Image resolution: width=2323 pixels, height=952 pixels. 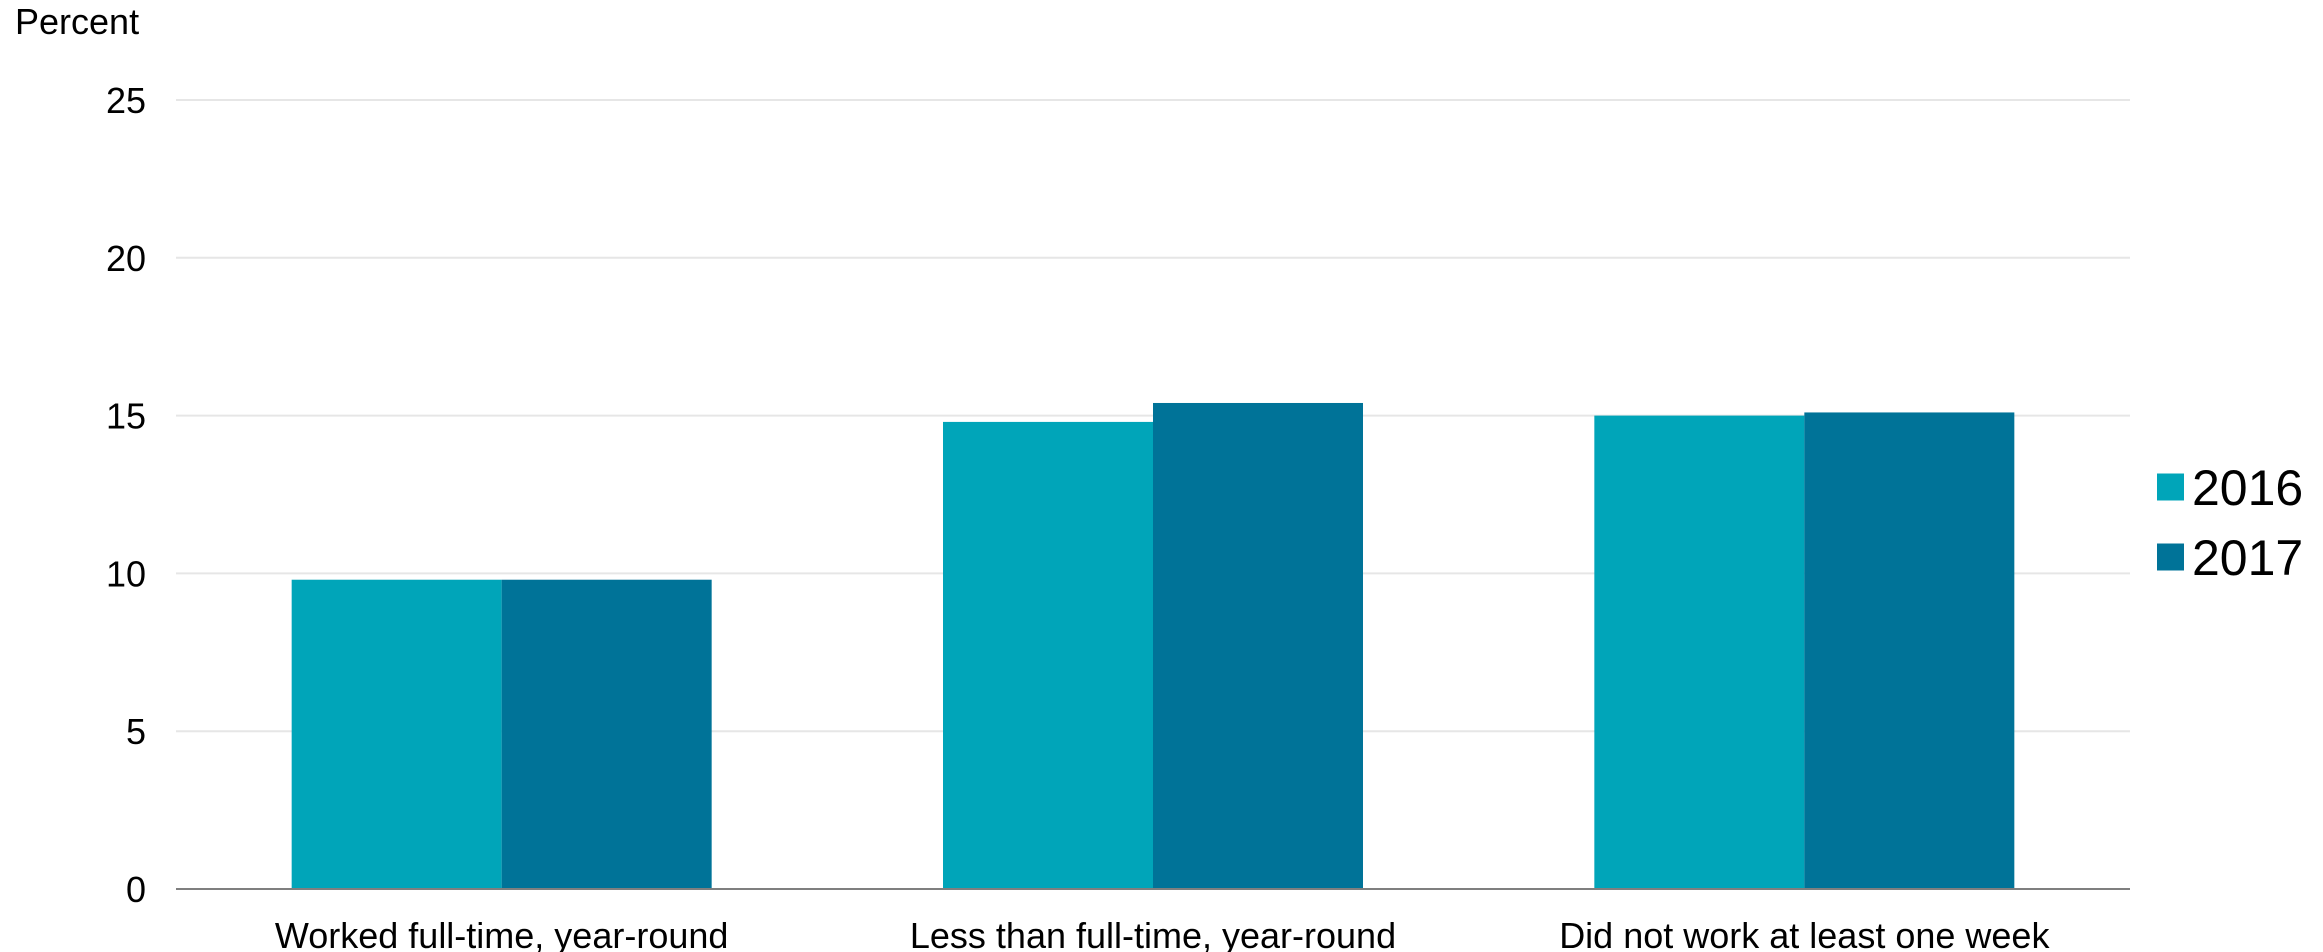 I want to click on category-label: Worked full-time, year-round, so click(x=502, y=933).